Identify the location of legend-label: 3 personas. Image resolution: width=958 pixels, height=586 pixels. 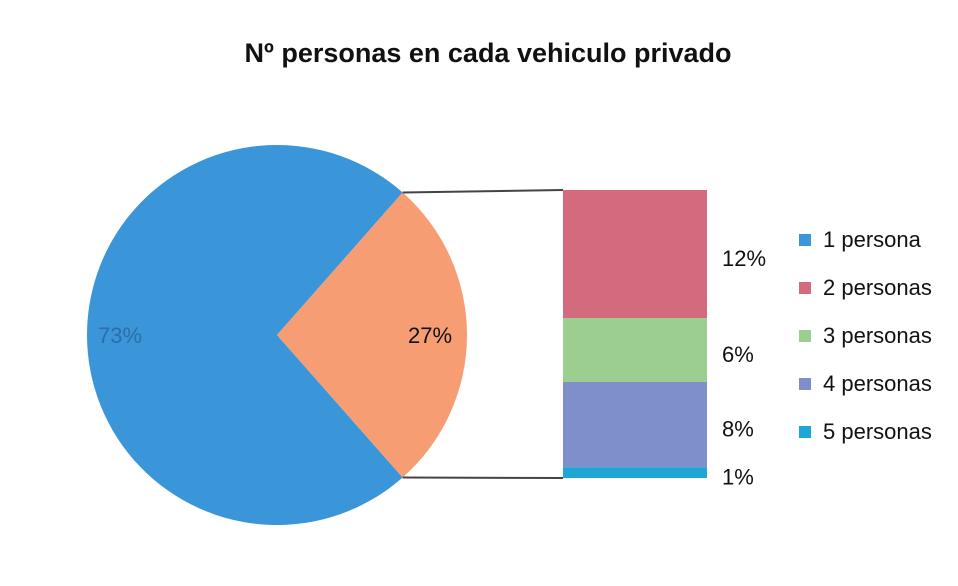
(877, 335).